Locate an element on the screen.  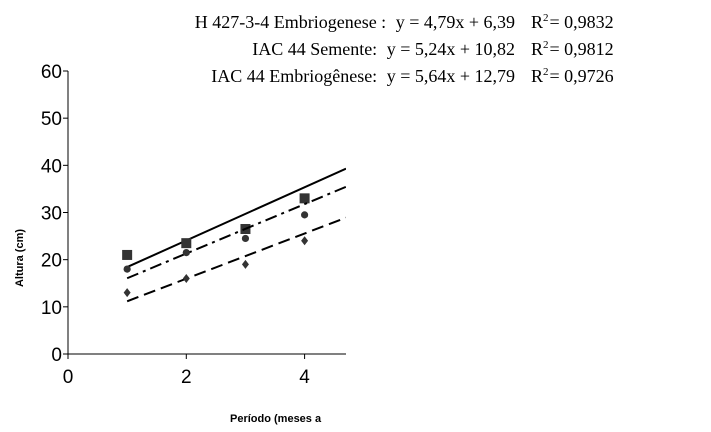
y-tick-label-20: 20 is located at coordinates (51, 261).